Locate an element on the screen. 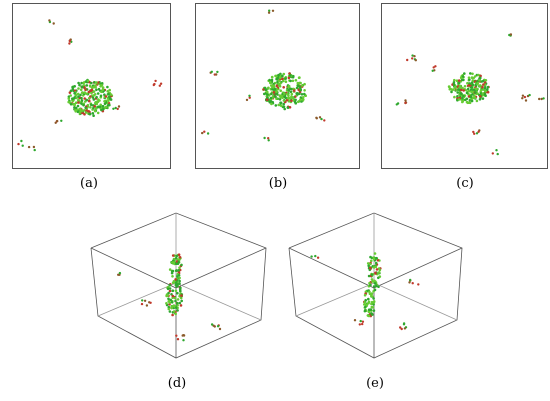 The image size is (550, 401). panel-d-wireframe is located at coordinates (178, 285).